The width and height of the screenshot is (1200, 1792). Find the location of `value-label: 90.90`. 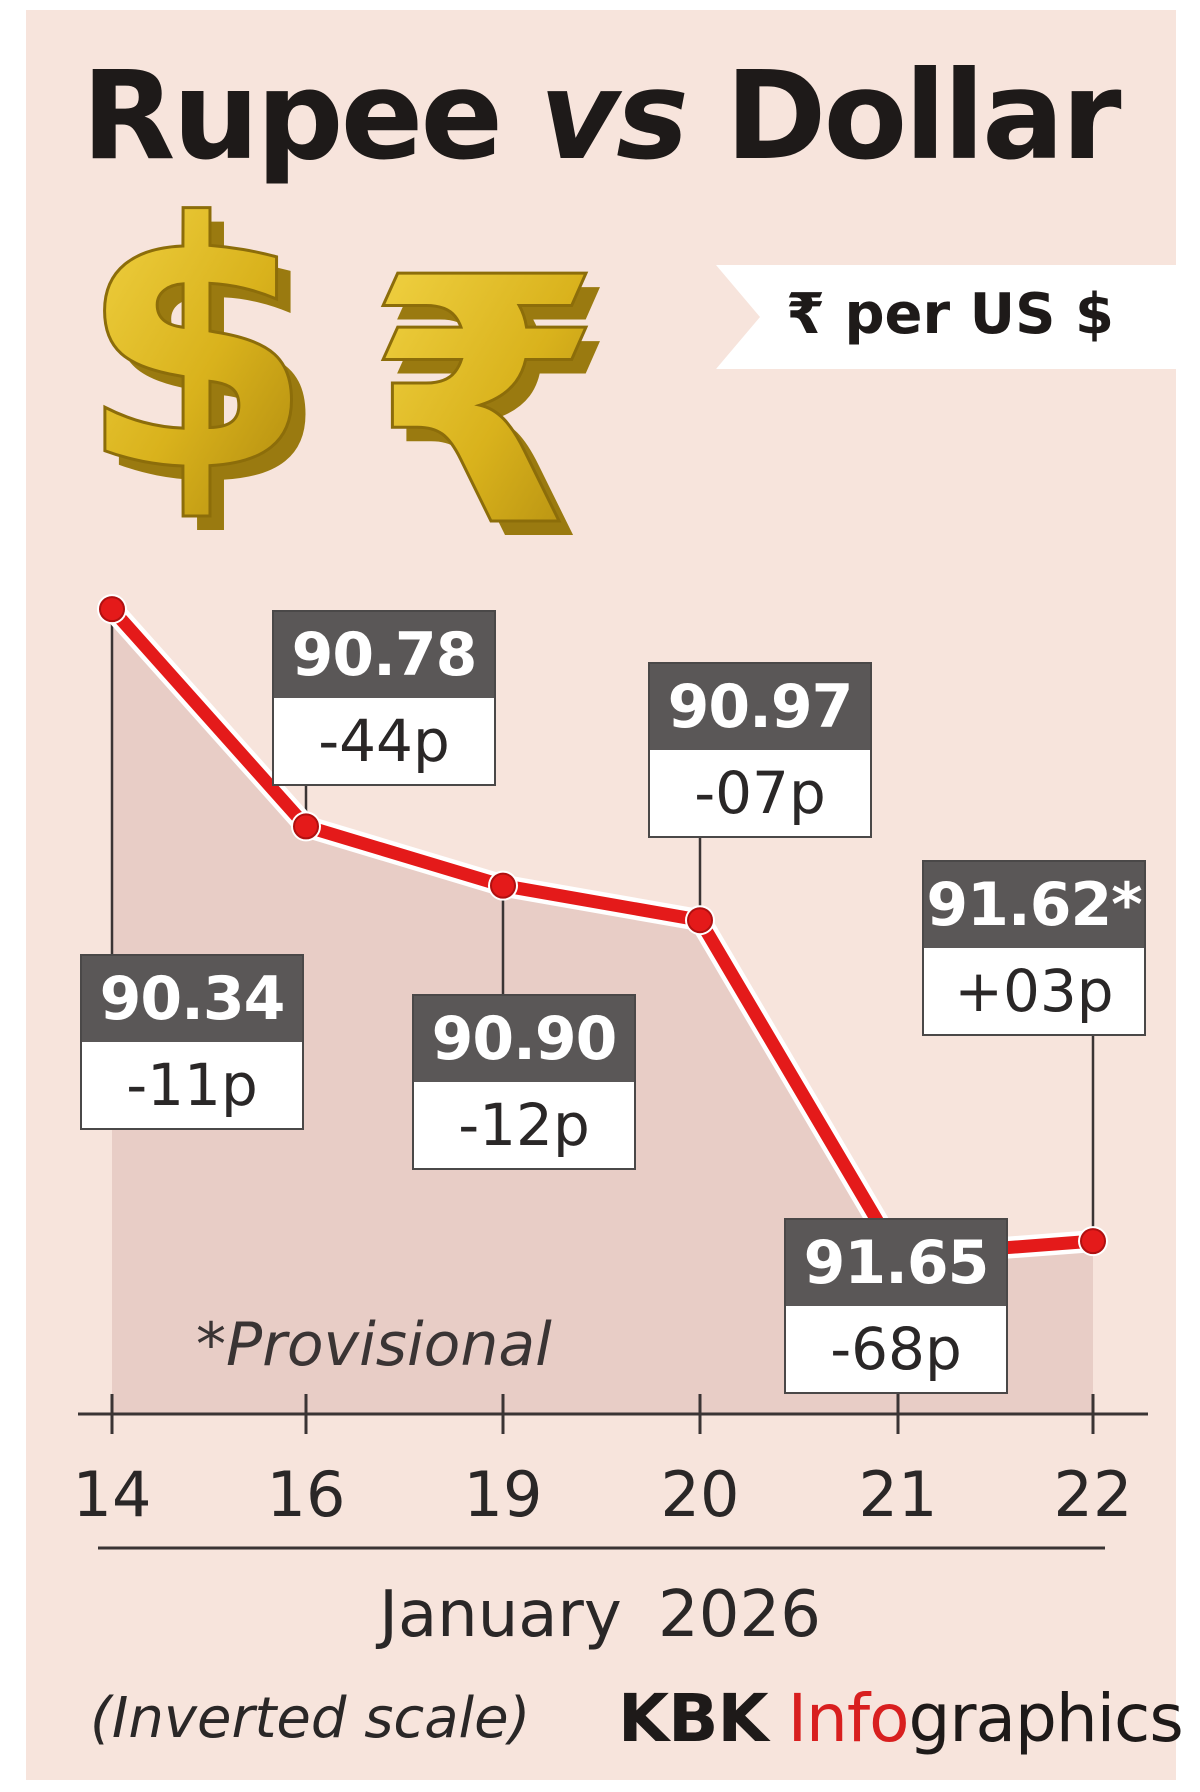

value-label: 90.90 is located at coordinates (524, 1039).